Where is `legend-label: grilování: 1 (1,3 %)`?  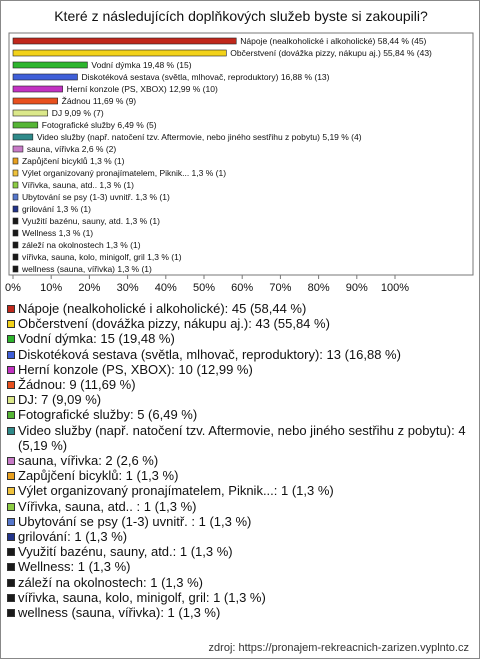 legend-label: grilování: 1 (1,3 %) is located at coordinates (73, 537).